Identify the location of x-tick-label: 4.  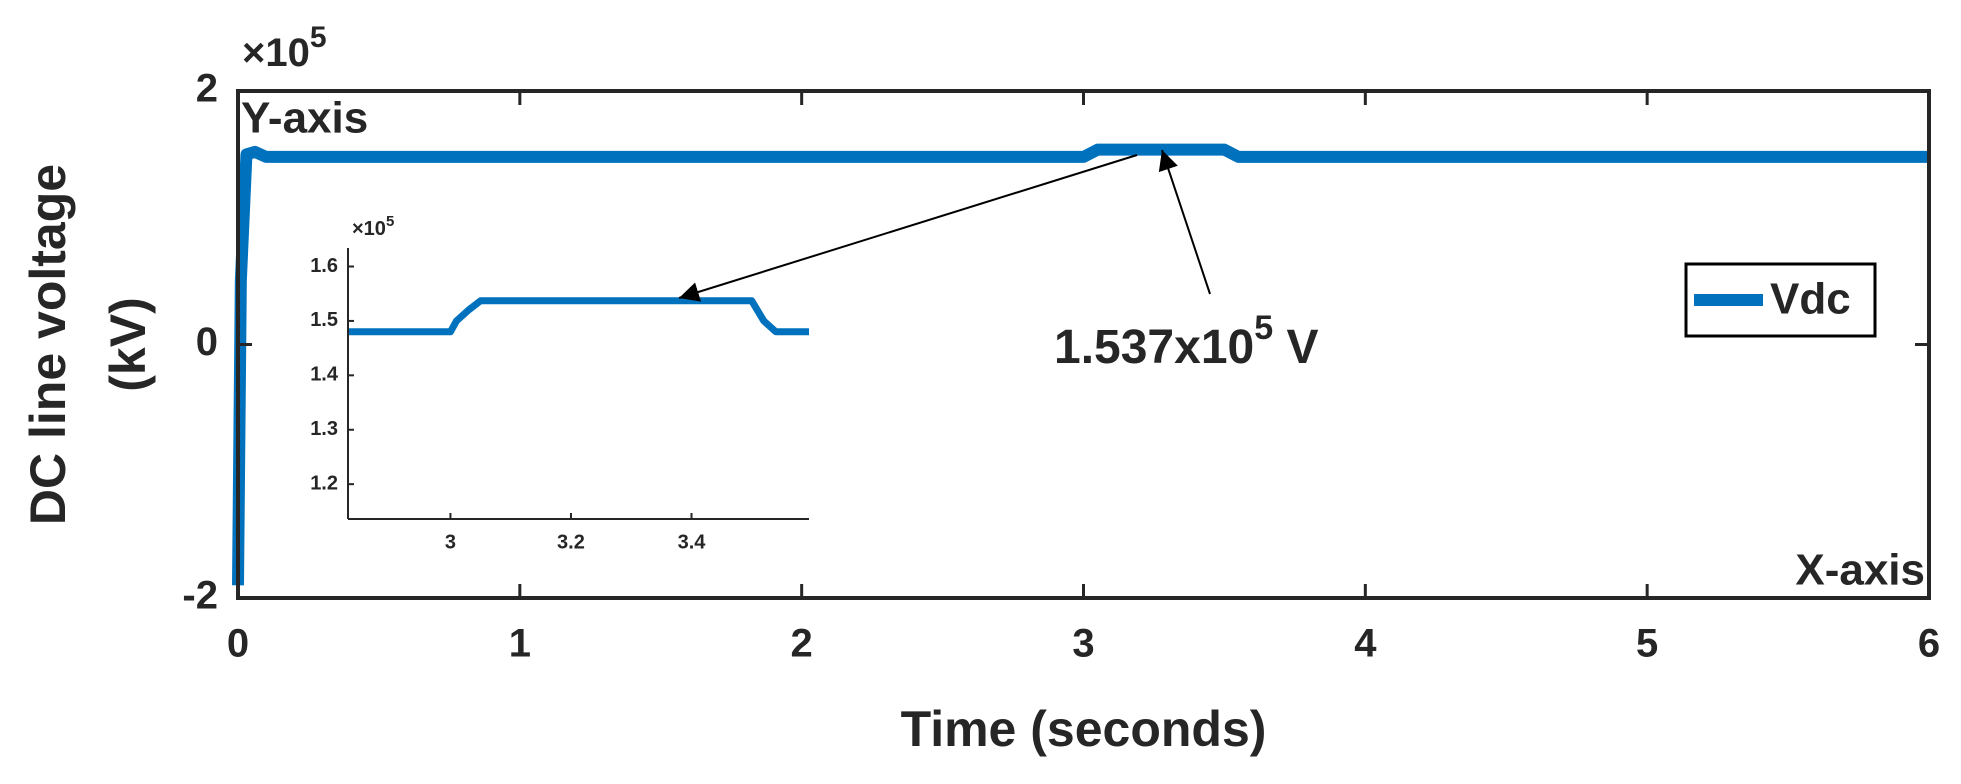
(1365, 644).